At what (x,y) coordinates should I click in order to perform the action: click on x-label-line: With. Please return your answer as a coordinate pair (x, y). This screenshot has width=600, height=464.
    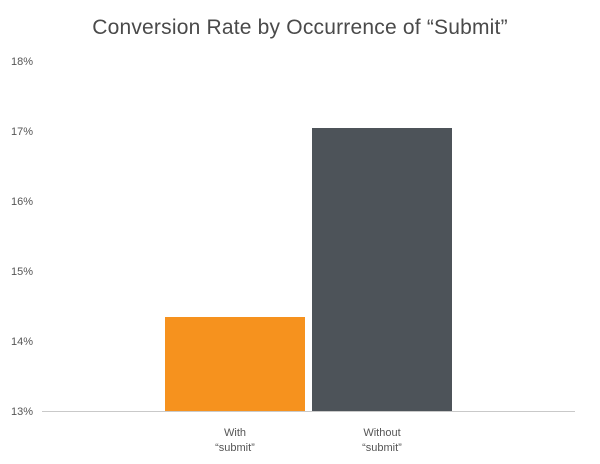
    Looking at the image, I should click on (235, 433).